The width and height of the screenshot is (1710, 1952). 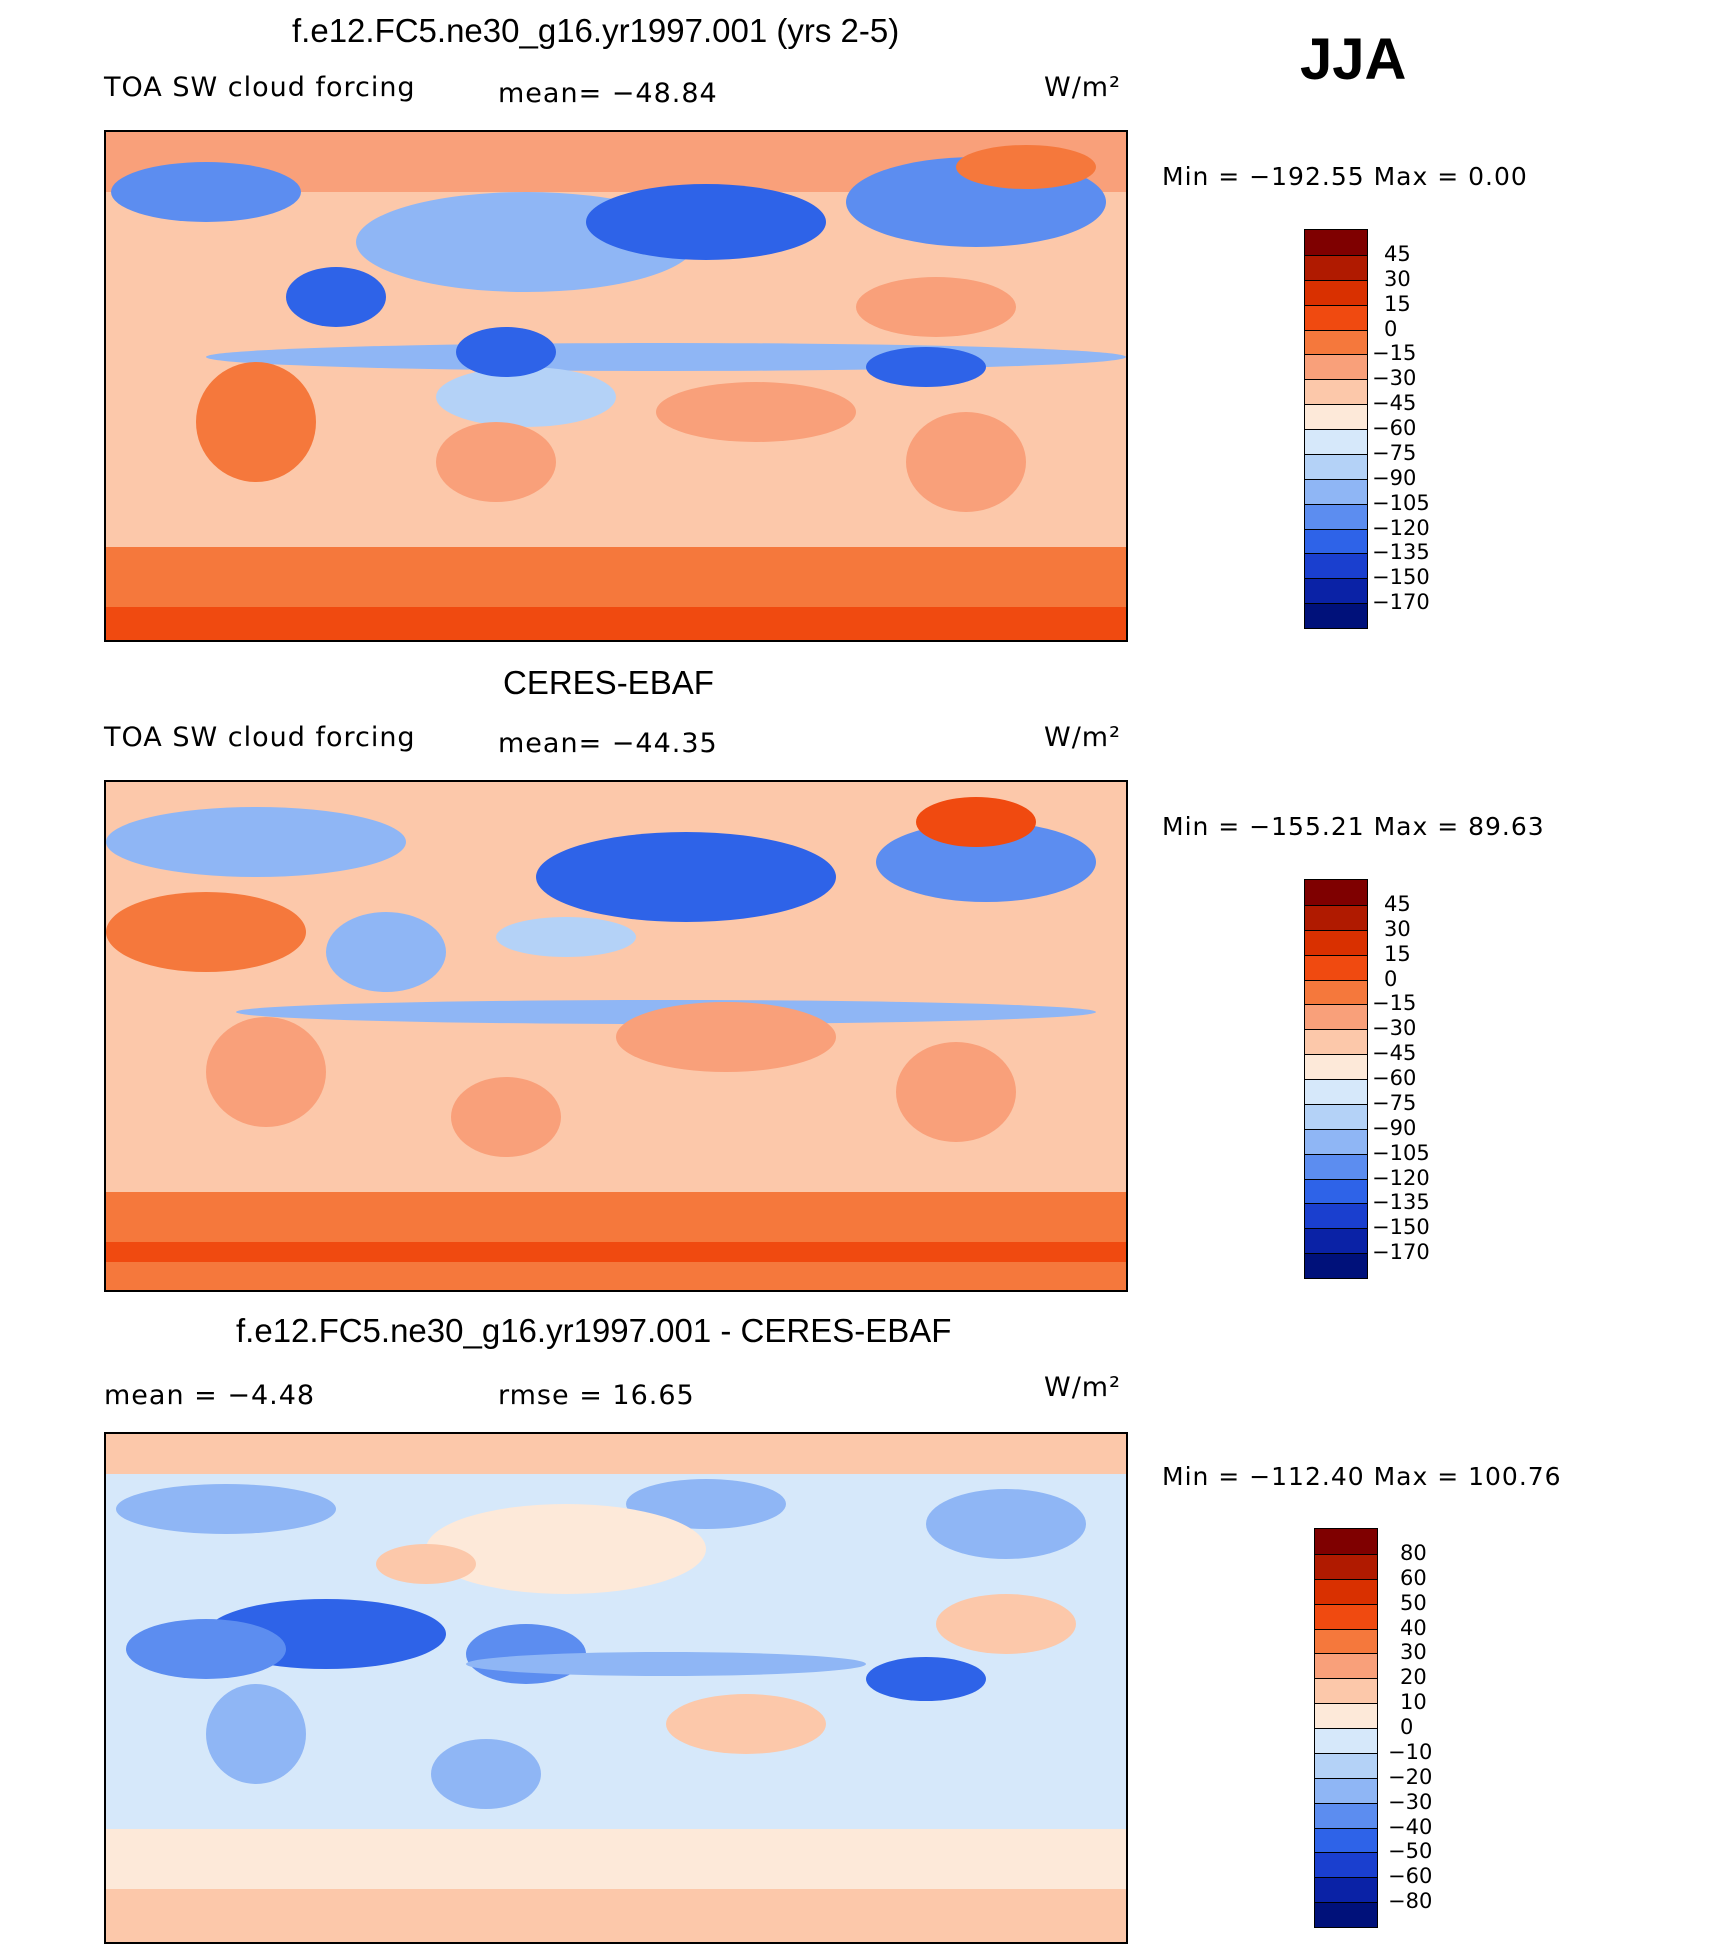 What do you see at coordinates (1394, 403) in the screenshot?
I see `colorbar-tick-label: −45` at bounding box center [1394, 403].